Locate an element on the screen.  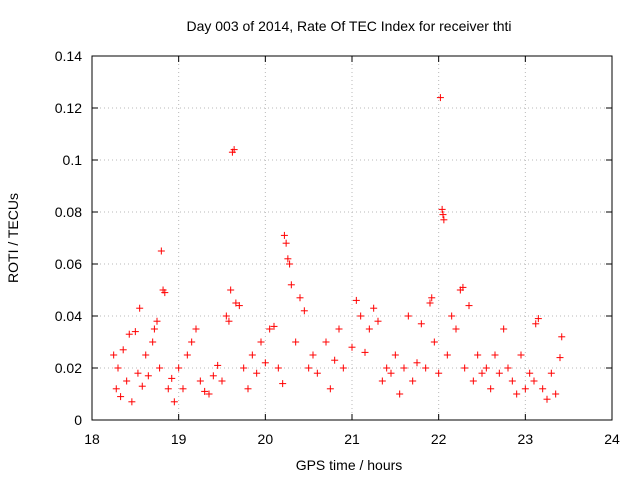
y-tick-label: 0.14 is located at coordinates (68, 56).